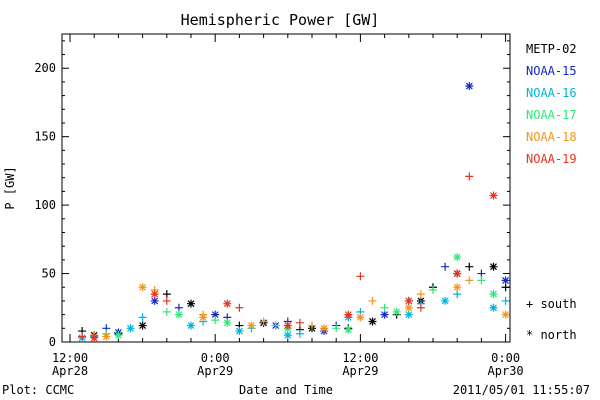 The image size is (600, 400). What do you see at coordinates (551, 49) in the screenshot?
I see `legend-item: METP-02` at bounding box center [551, 49].